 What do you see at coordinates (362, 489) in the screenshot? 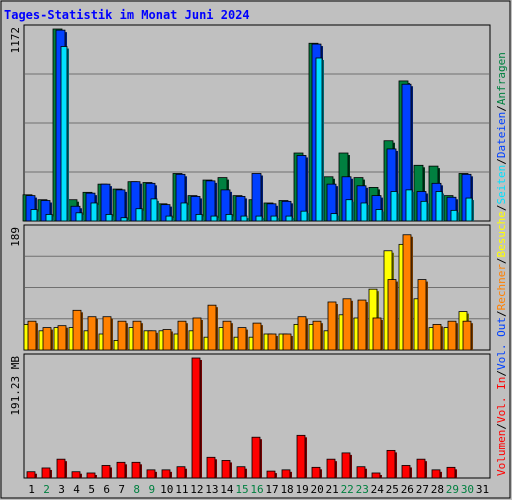
I see `x-tick-label: 23` at bounding box center [362, 489].